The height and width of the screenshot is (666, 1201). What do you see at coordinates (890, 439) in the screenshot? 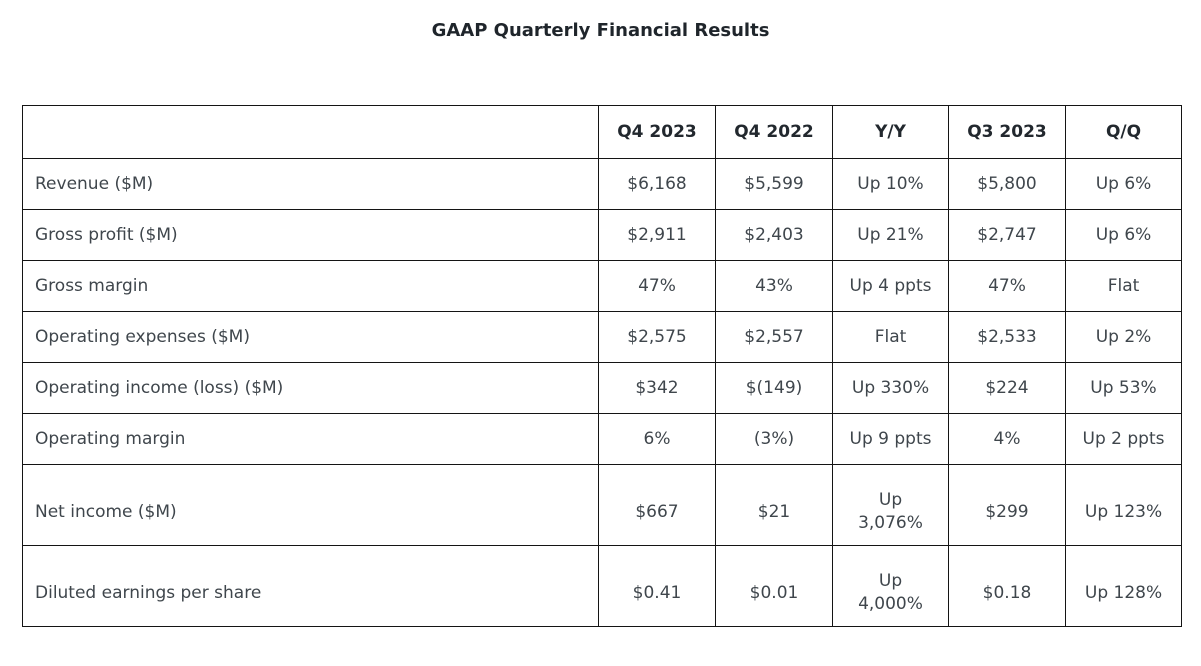
I see `value-cell: Up 9 ppts` at bounding box center [890, 439].